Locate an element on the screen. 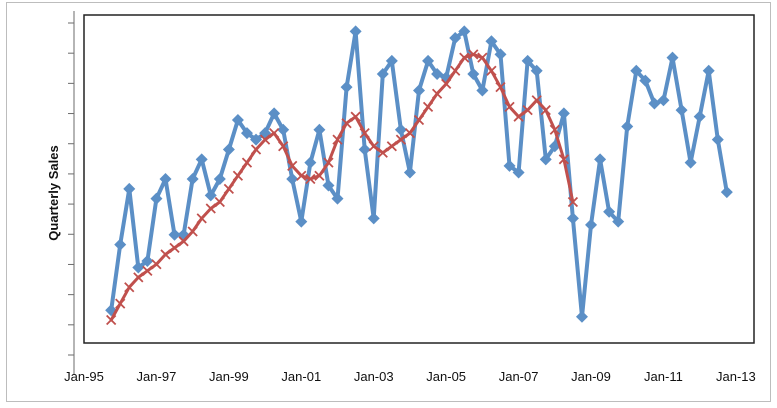  x-tick-label: Jan-07 is located at coordinates (519, 376).